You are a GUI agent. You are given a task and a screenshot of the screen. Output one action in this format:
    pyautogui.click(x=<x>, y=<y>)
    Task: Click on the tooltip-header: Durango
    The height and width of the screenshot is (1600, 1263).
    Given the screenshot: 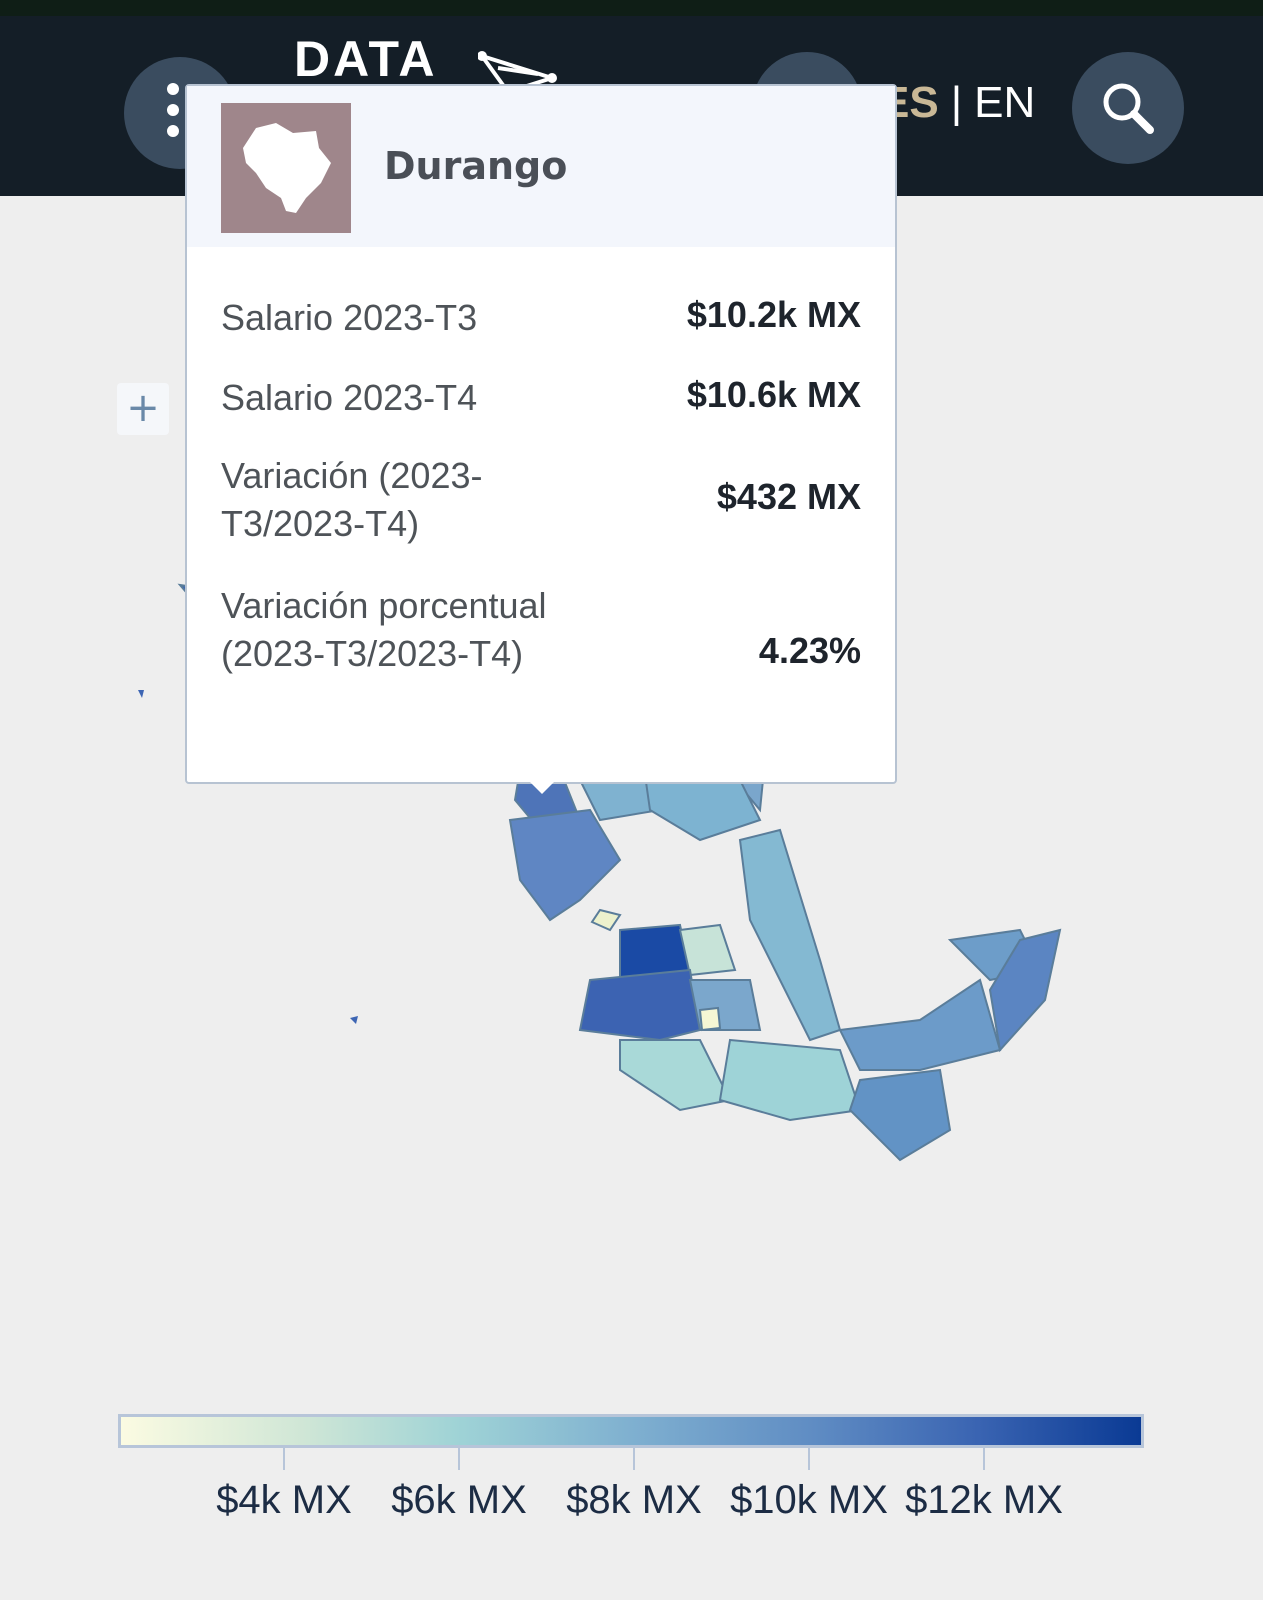 What is the action you would take?
    pyautogui.click(x=541, y=166)
    